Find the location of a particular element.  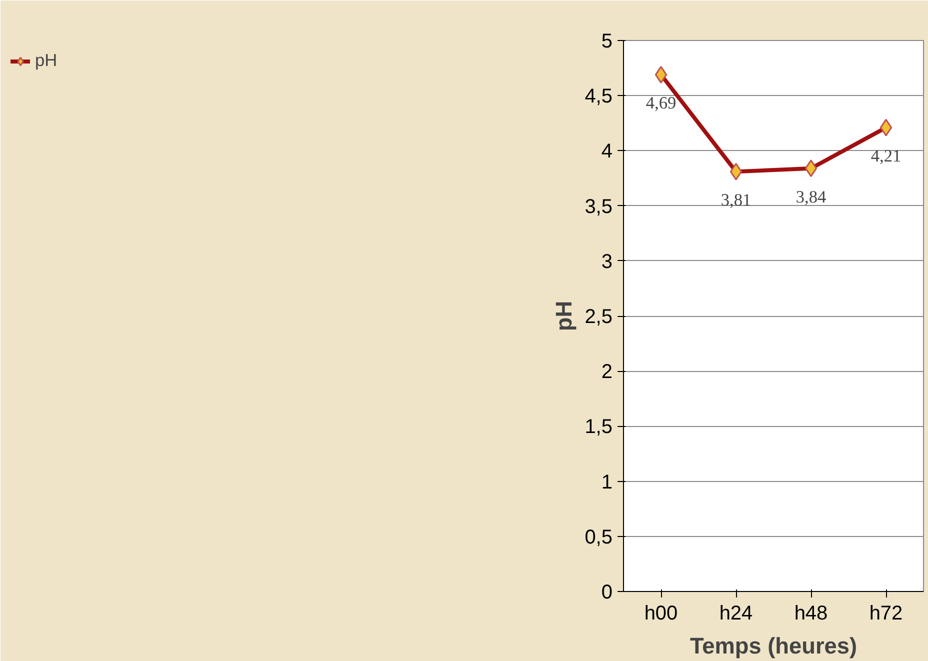

x-axis-title: Temps (heures) is located at coordinates (774, 645).